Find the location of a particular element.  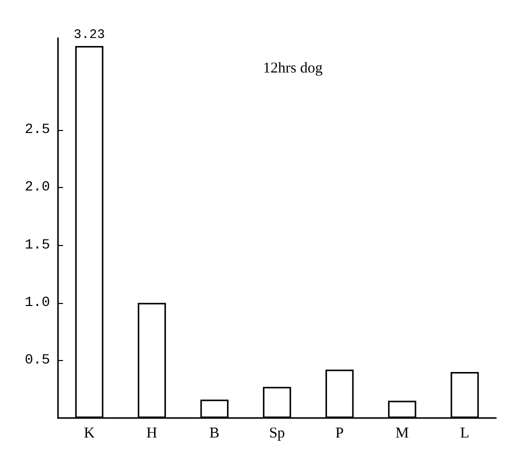

y-tick-label: 1.5 is located at coordinates (37, 245).